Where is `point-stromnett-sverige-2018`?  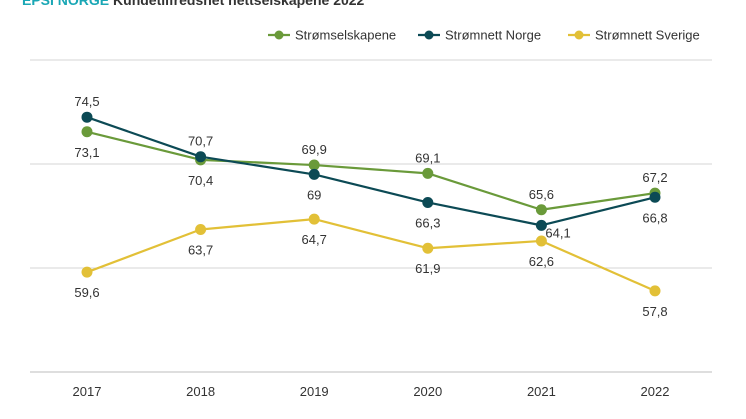 point-stromnett-sverige-2018 is located at coordinates (201, 230).